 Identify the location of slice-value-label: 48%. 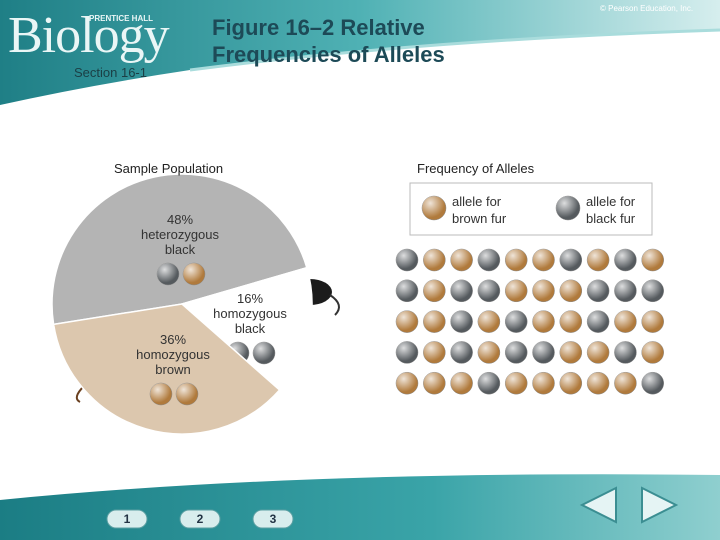
(180, 219).